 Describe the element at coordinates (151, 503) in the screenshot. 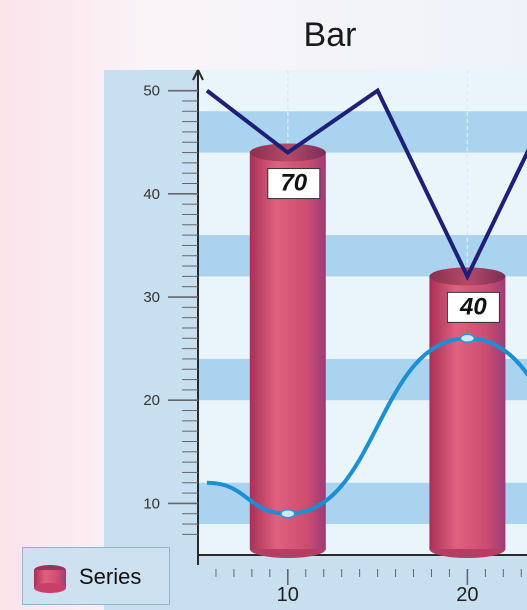

I see `y-tick-label: 10` at that location.